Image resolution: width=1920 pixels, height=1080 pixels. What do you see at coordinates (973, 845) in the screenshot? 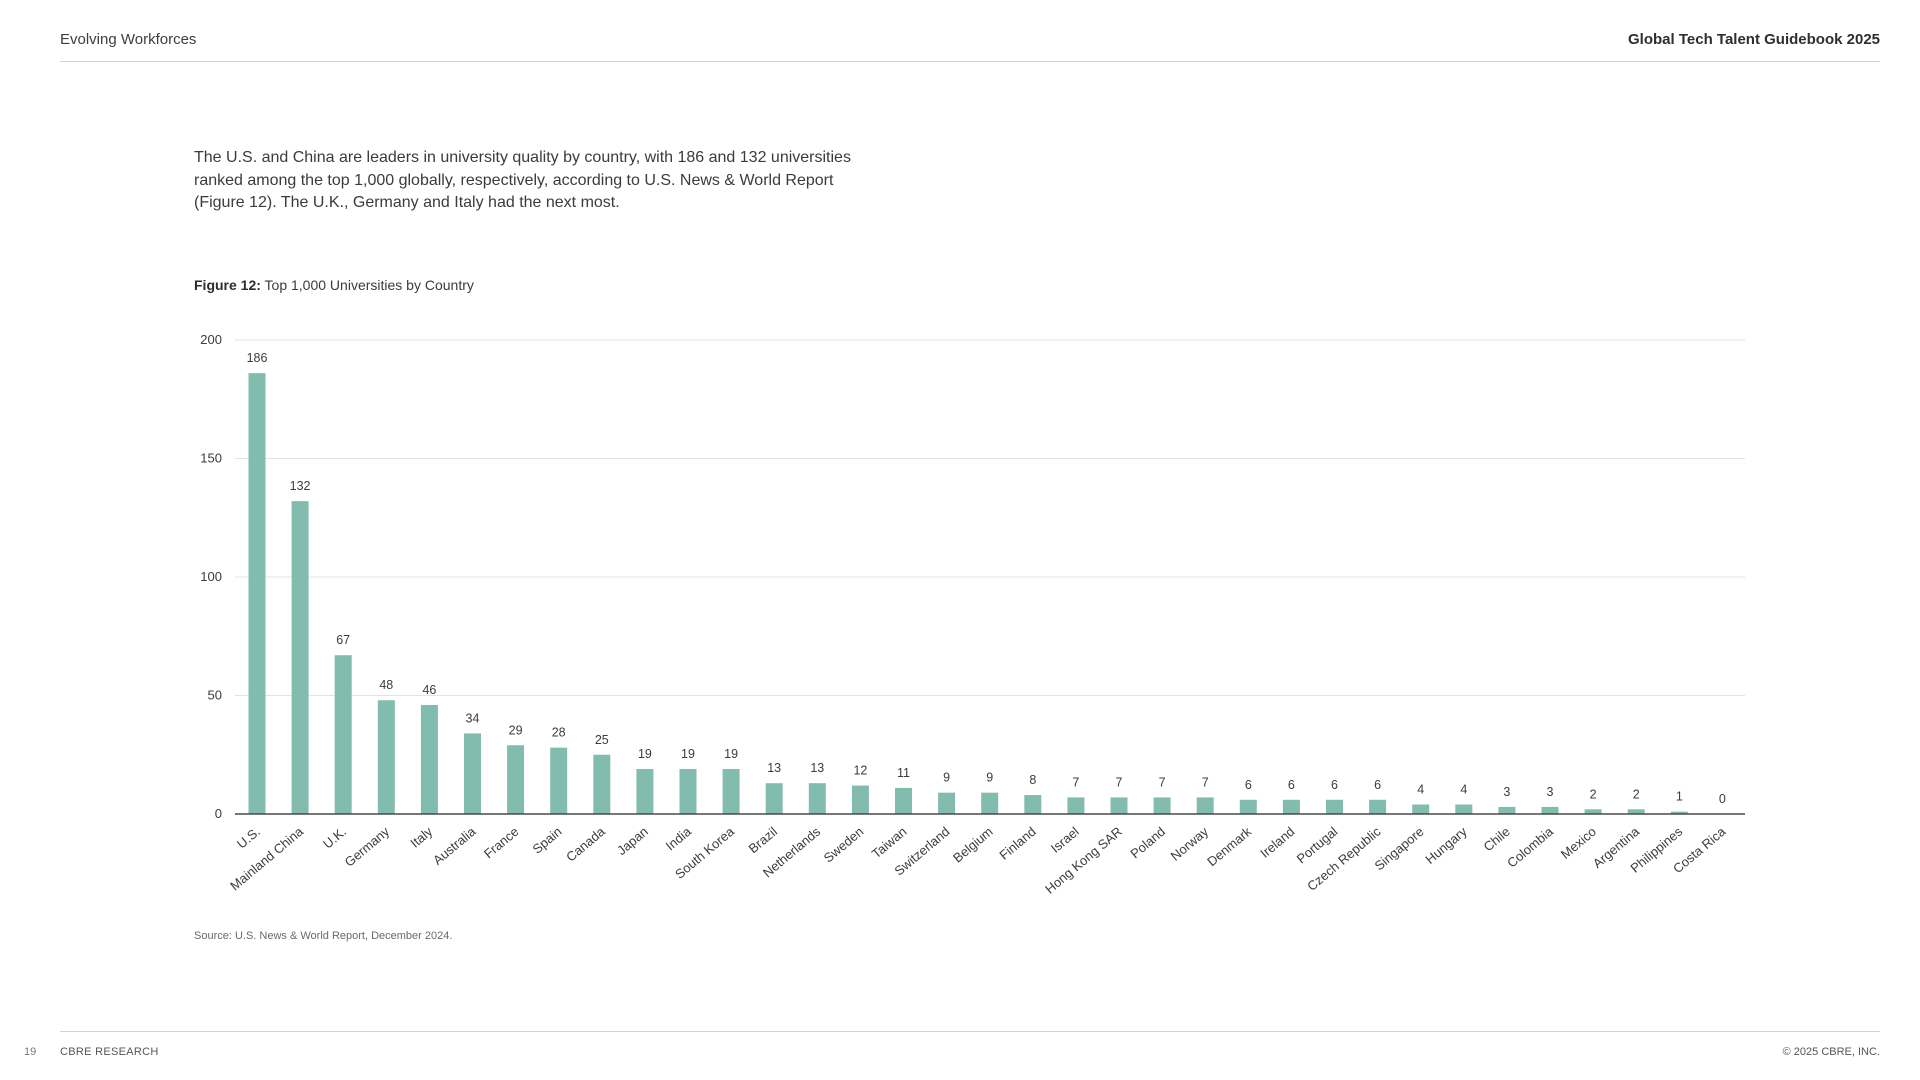
I see `x-tick-label: Belgium` at bounding box center [973, 845].